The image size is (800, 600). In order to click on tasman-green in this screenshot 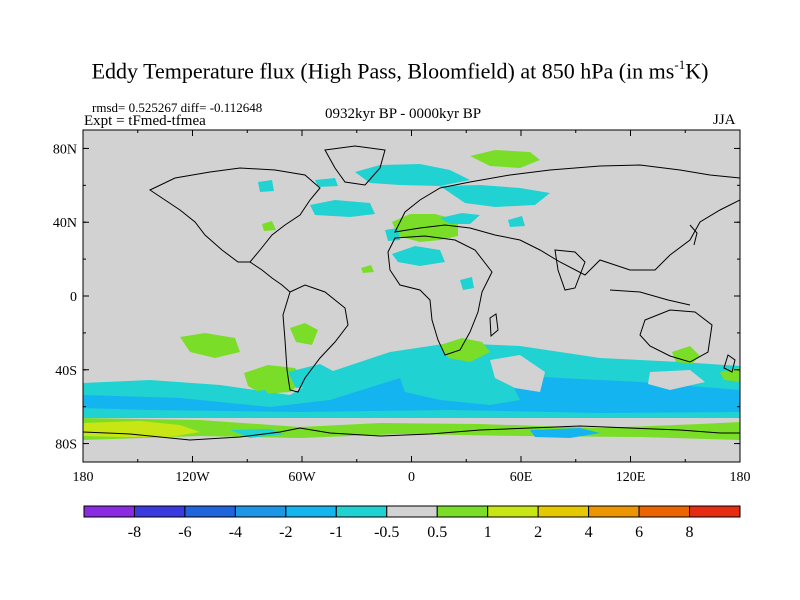, I will do `click(730, 375)`.